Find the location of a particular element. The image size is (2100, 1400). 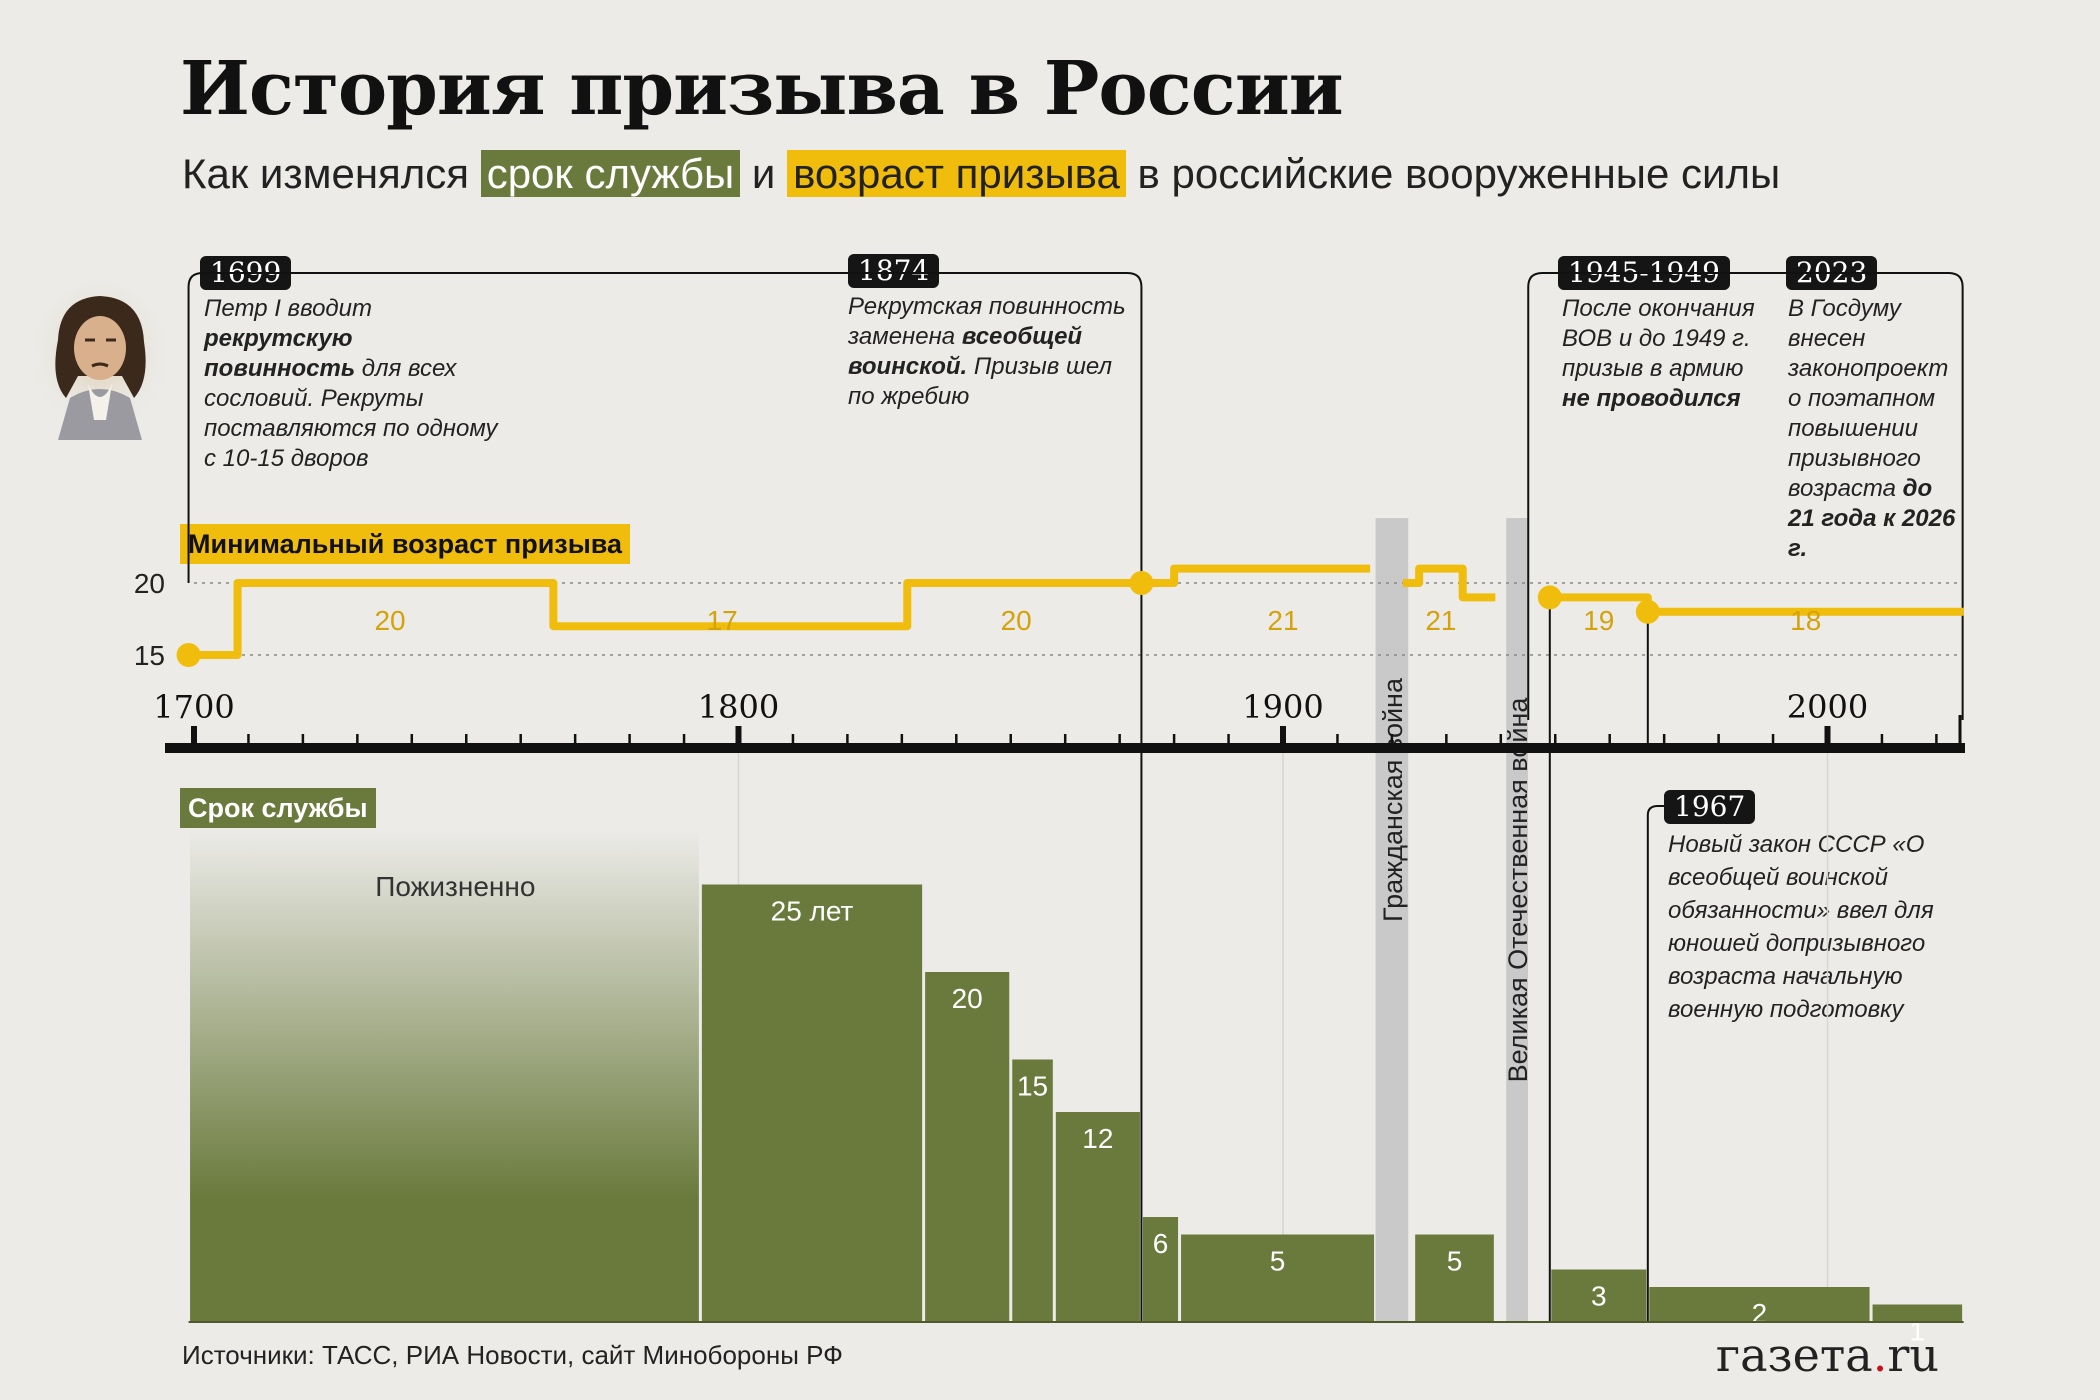

service-bar-label: 3 is located at coordinates (1599, 1296).